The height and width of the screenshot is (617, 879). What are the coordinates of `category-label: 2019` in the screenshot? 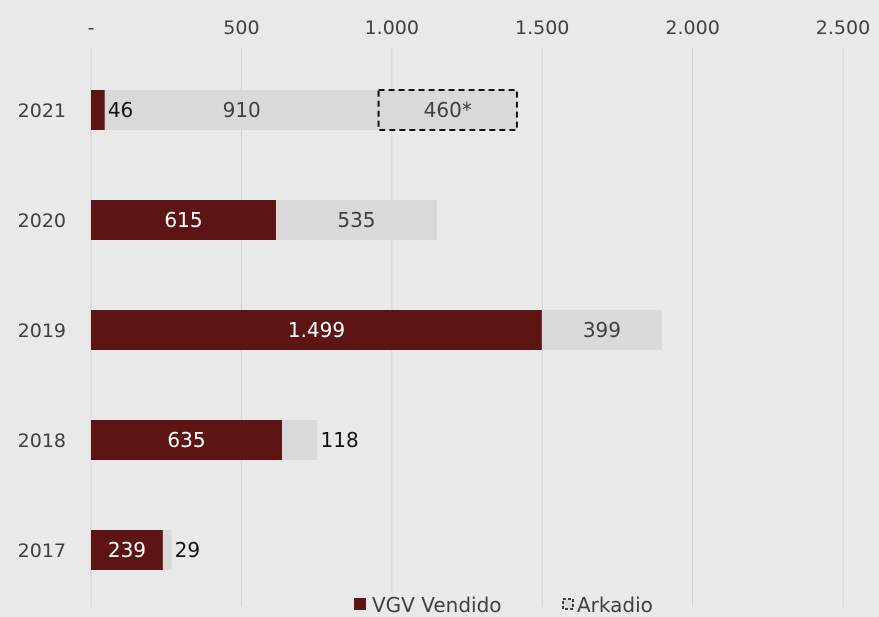 It's located at (42, 331).